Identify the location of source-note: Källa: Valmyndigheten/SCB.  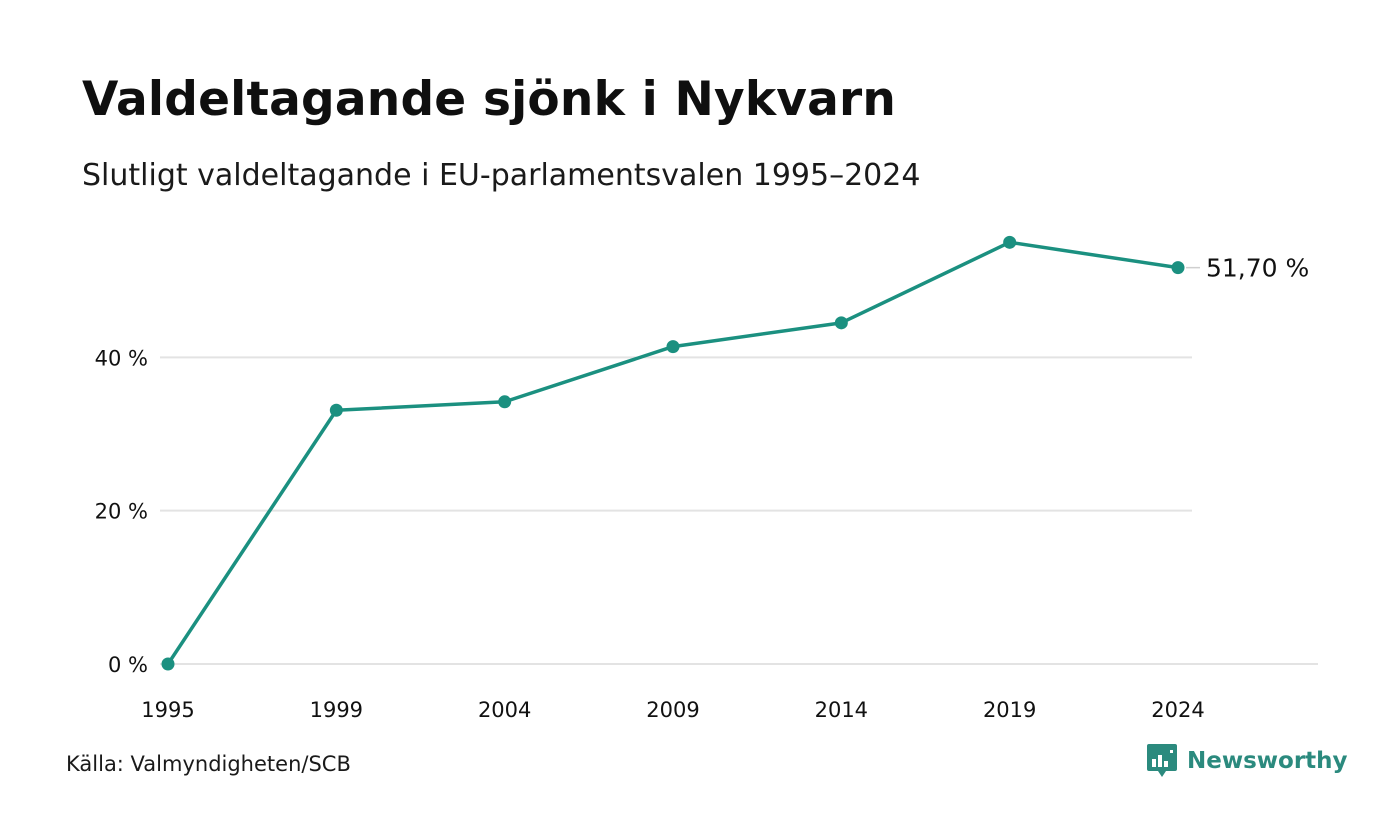
(208, 764).